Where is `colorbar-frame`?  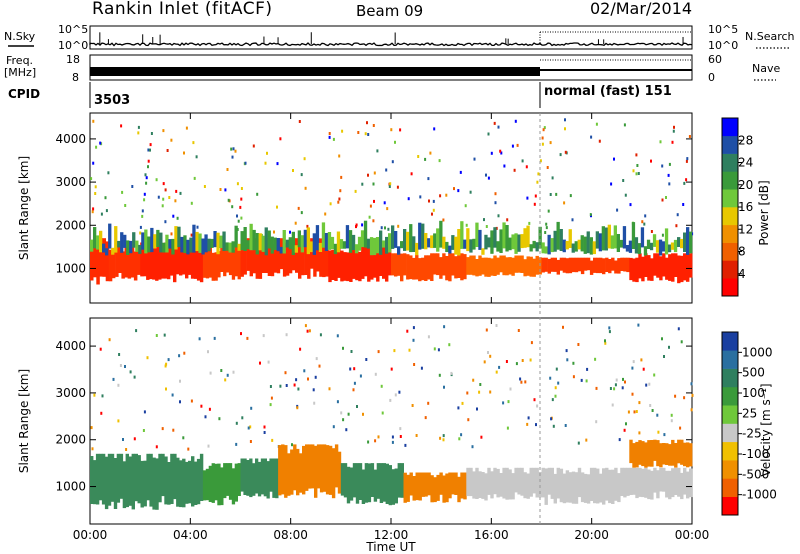 colorbar-frame is located at coordinates (730, 423).